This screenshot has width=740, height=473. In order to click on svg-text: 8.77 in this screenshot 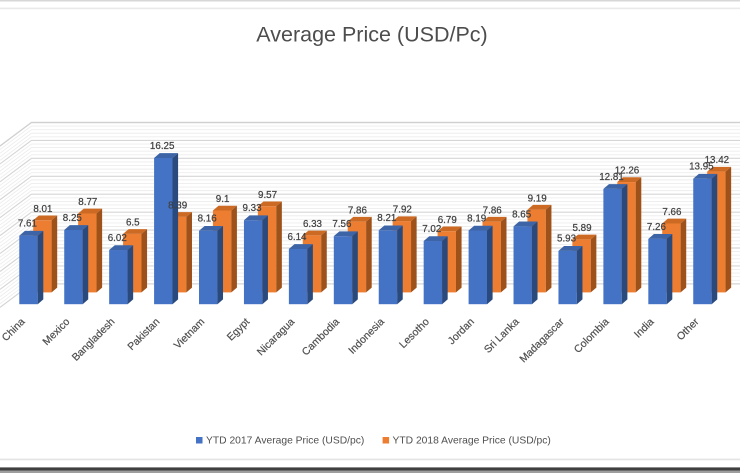, I will do `click(87, 202)`.